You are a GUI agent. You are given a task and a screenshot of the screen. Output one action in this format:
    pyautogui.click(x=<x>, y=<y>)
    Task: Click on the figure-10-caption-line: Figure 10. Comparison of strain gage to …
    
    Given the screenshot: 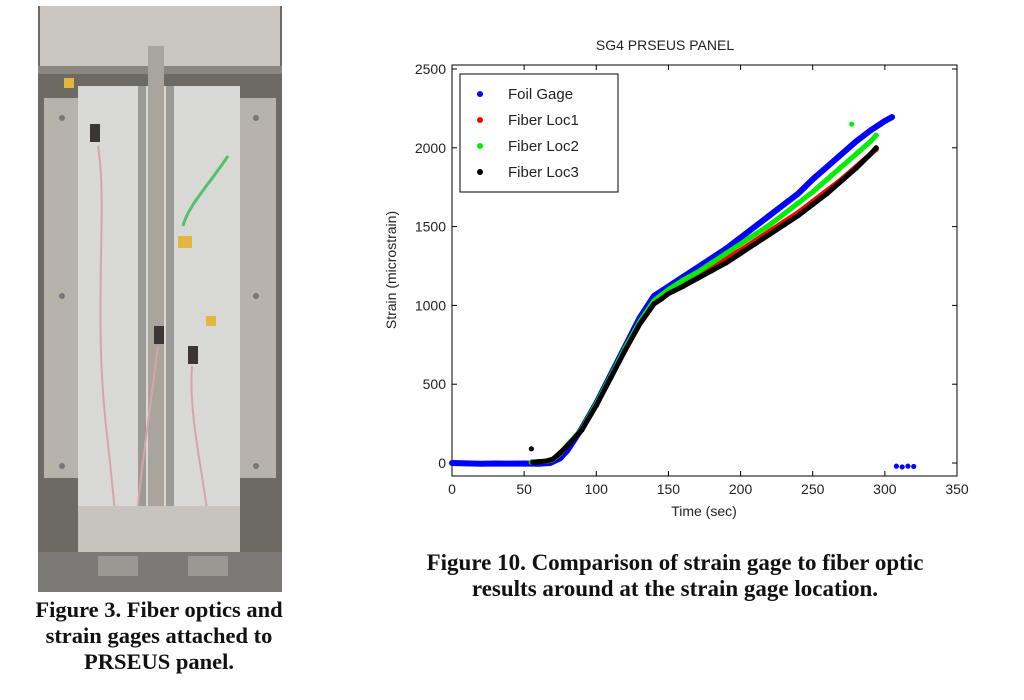 What is the action you would take?
    pyautogui.click(x=675, y=562)
    